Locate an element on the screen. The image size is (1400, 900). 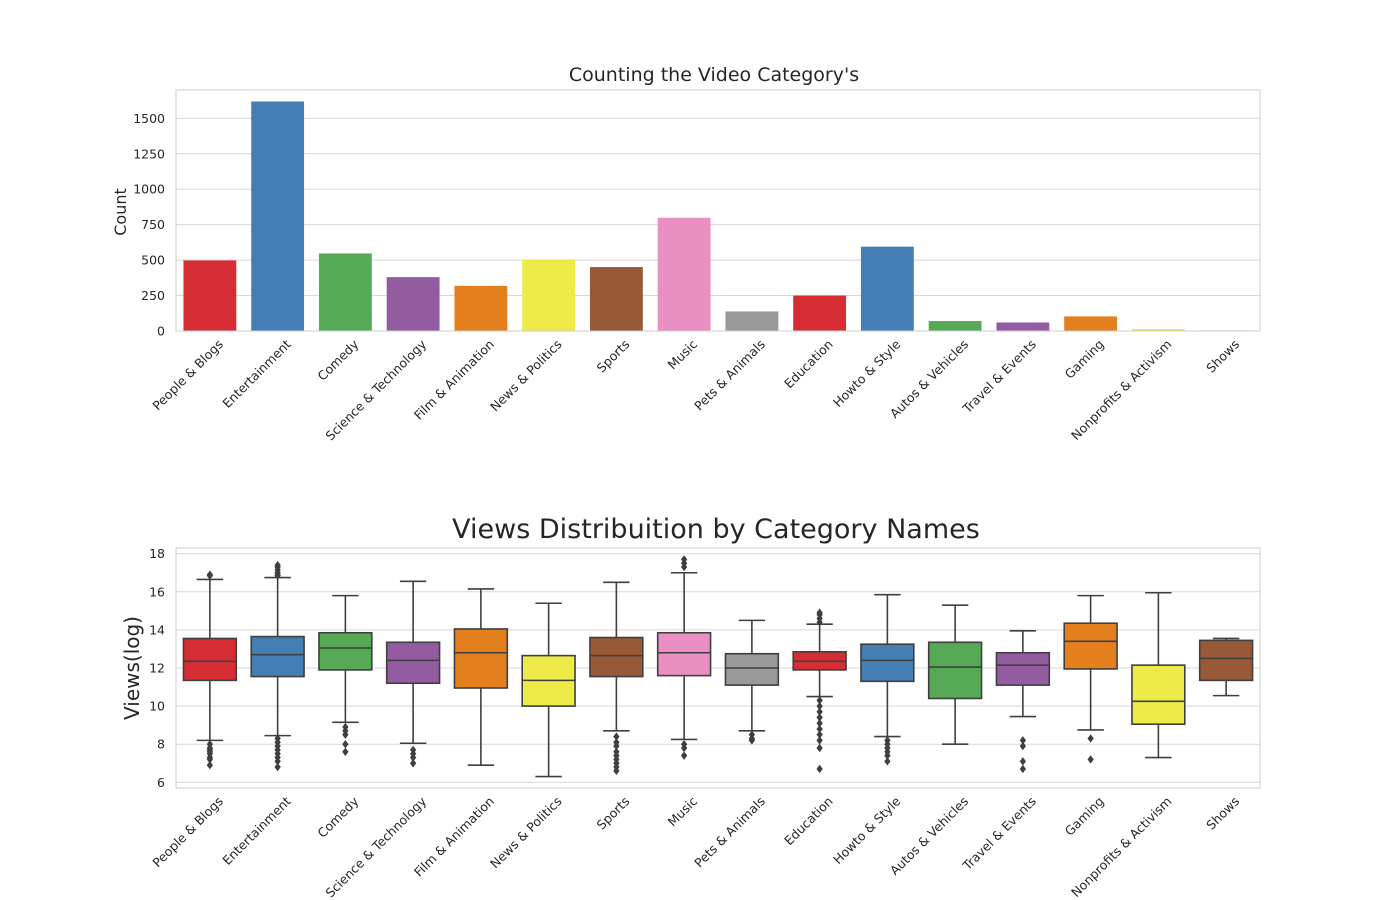
views-y-tick-10: 10 is located at coordinates (157, 706).